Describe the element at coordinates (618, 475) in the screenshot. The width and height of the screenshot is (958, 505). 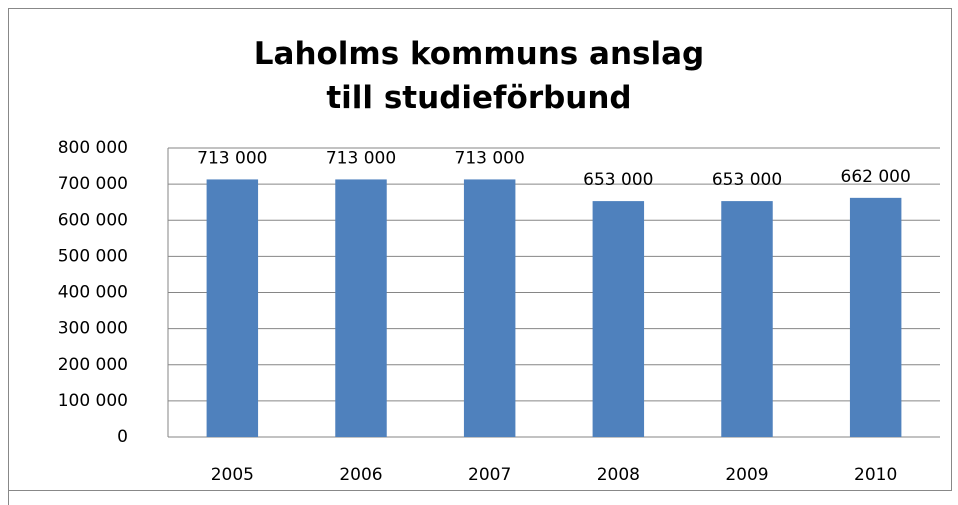
I see `x-tick-label: 2008` at that location.